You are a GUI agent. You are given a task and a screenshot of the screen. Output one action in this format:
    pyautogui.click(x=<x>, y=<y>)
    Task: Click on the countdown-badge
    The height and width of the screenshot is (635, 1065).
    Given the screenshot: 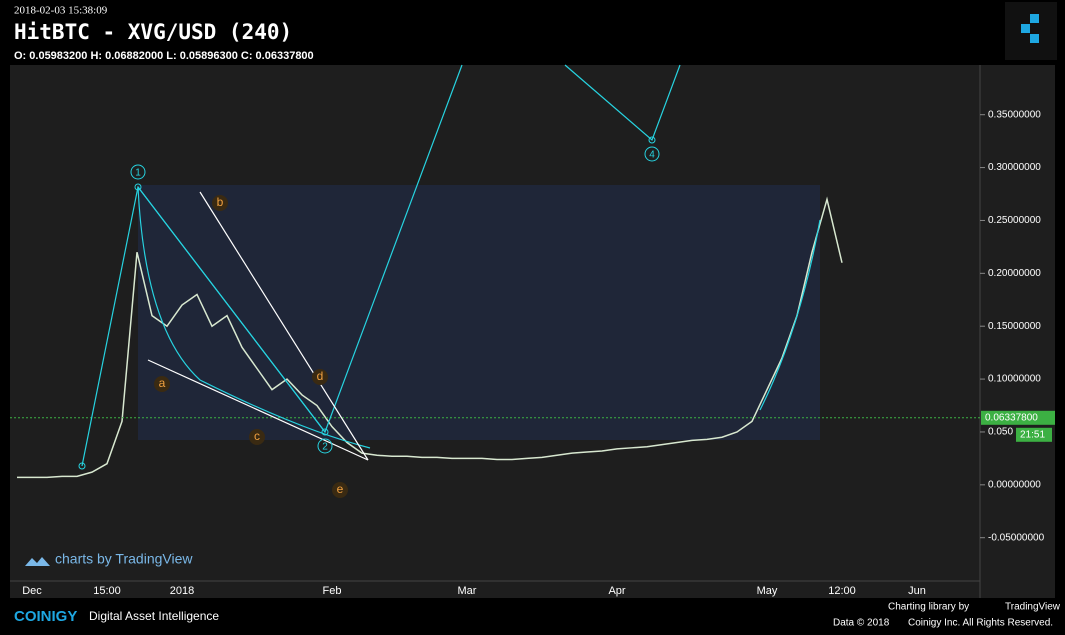 What is the action you would take?
    pyautogui.click(x=1034, y=434)
    